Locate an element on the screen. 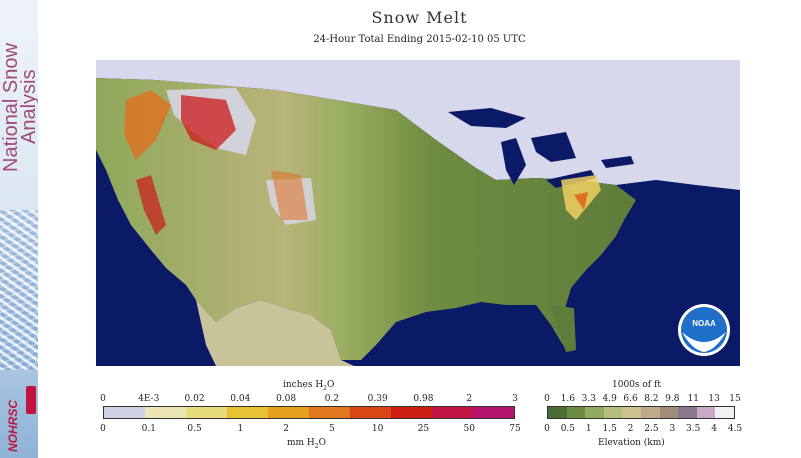 The height and width of the screenshot is (458, 801). elev-bottom-tick-9: 4.5 is located at coordinates (735, 429).